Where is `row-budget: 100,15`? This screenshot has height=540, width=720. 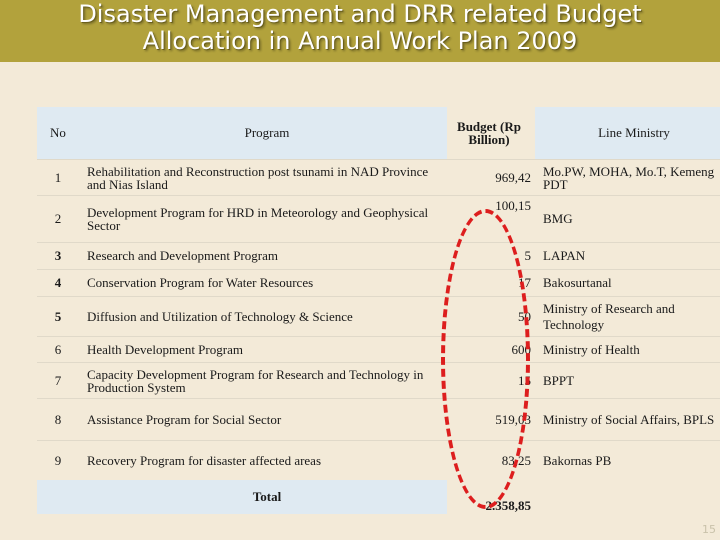
row-budget: 100,15 is located at coordinates (491, 218).